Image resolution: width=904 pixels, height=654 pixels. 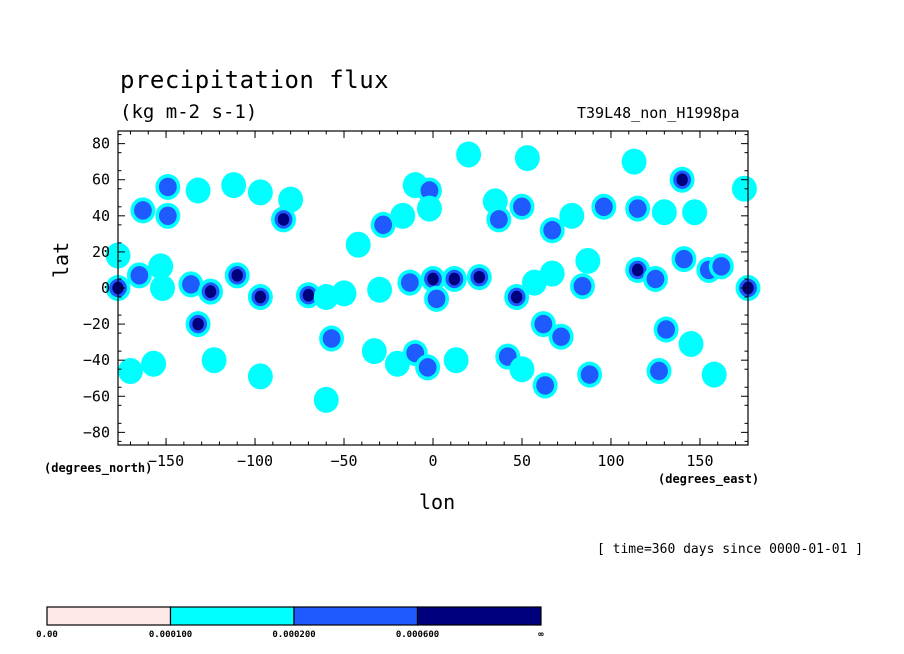 What do you see at coordinates (699, 461) in the screenshot?
I see `x-tick-label: 150` at bounding box center [699, 461].